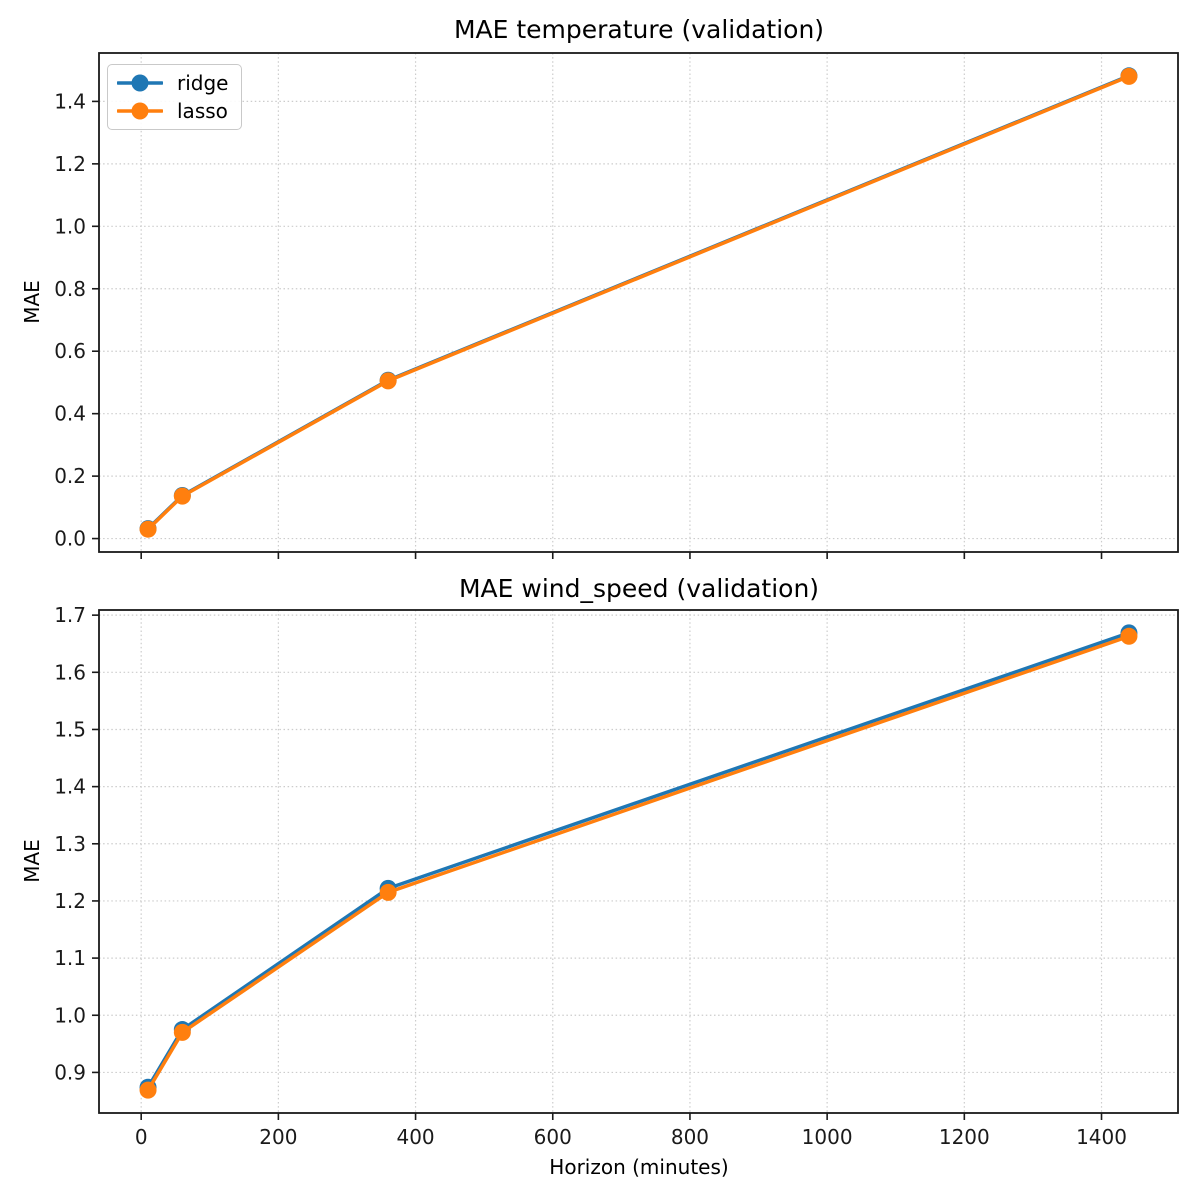 The image size is (1200, 1200). I want to click on x-tick-label: 1400, so click(1101, 1137).